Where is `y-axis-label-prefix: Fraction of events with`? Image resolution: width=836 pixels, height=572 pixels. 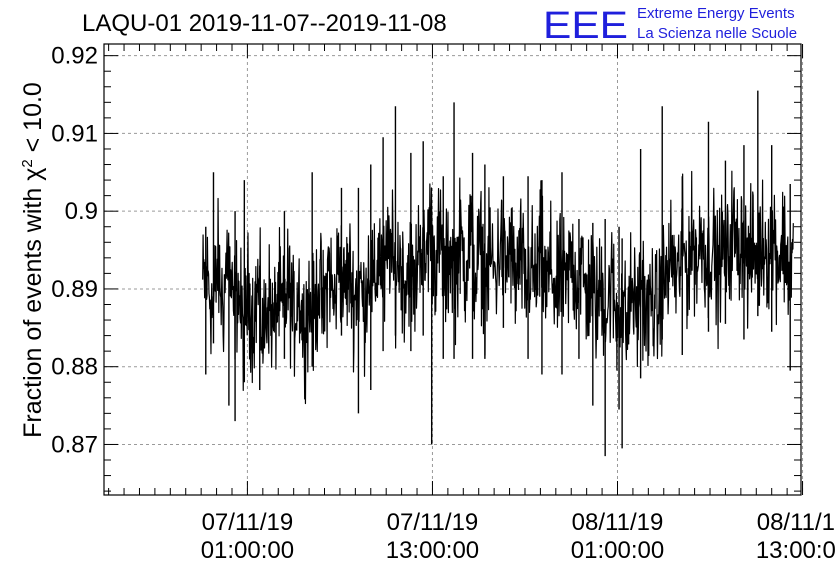
y-axis-label-prefix: Fraction of events with is located at coordinates (33, 309).